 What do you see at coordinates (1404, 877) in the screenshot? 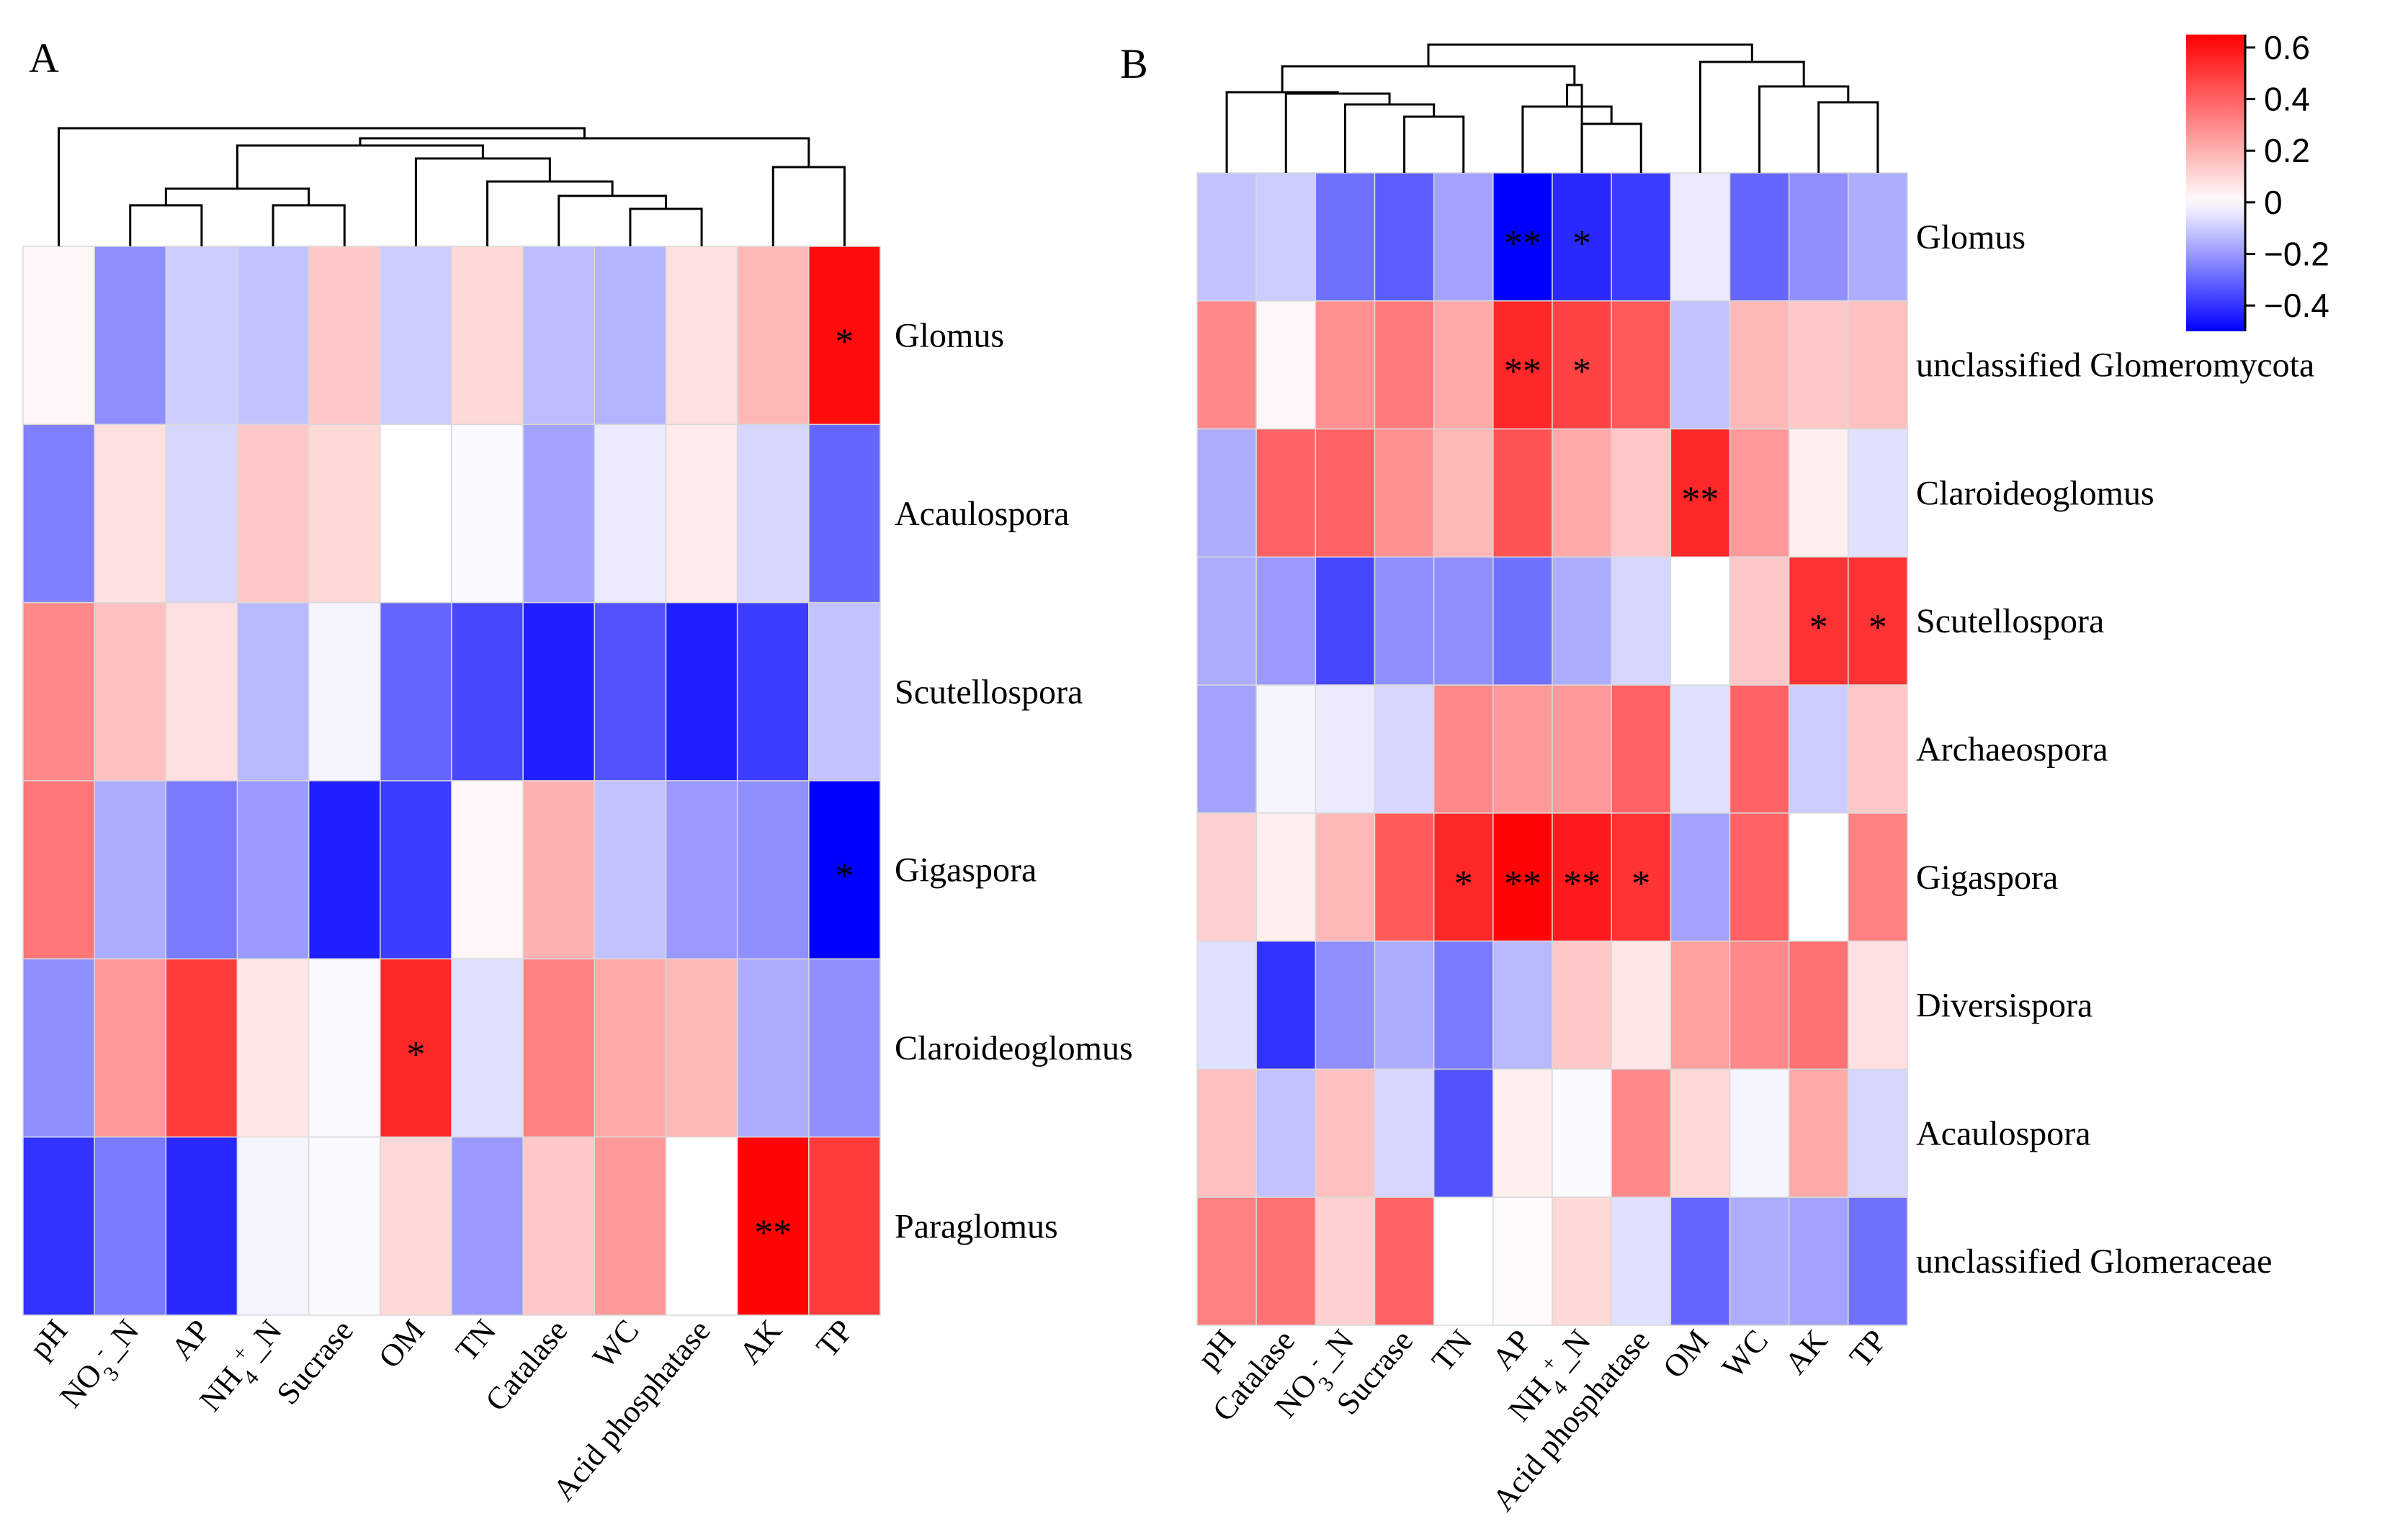
I see `cell-gigaspora-sucrase` at bounding box center [1404, 877].